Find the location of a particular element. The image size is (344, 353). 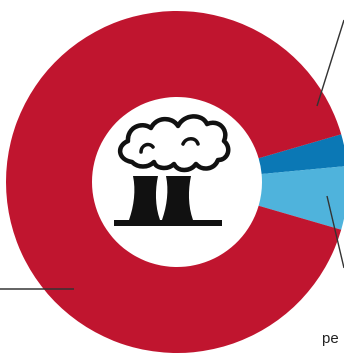

leader-line-top is located at coordinates (330, 63).